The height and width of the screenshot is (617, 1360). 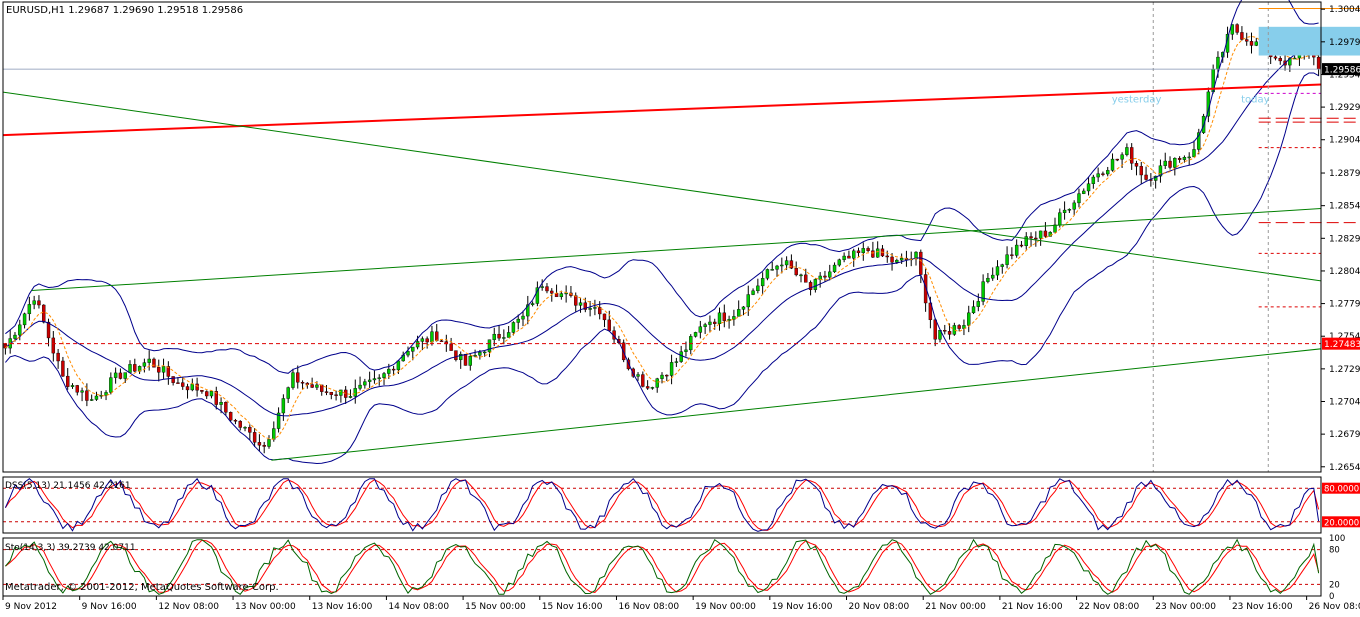 I want to click on target-zone, so click(x=1309, y=41).